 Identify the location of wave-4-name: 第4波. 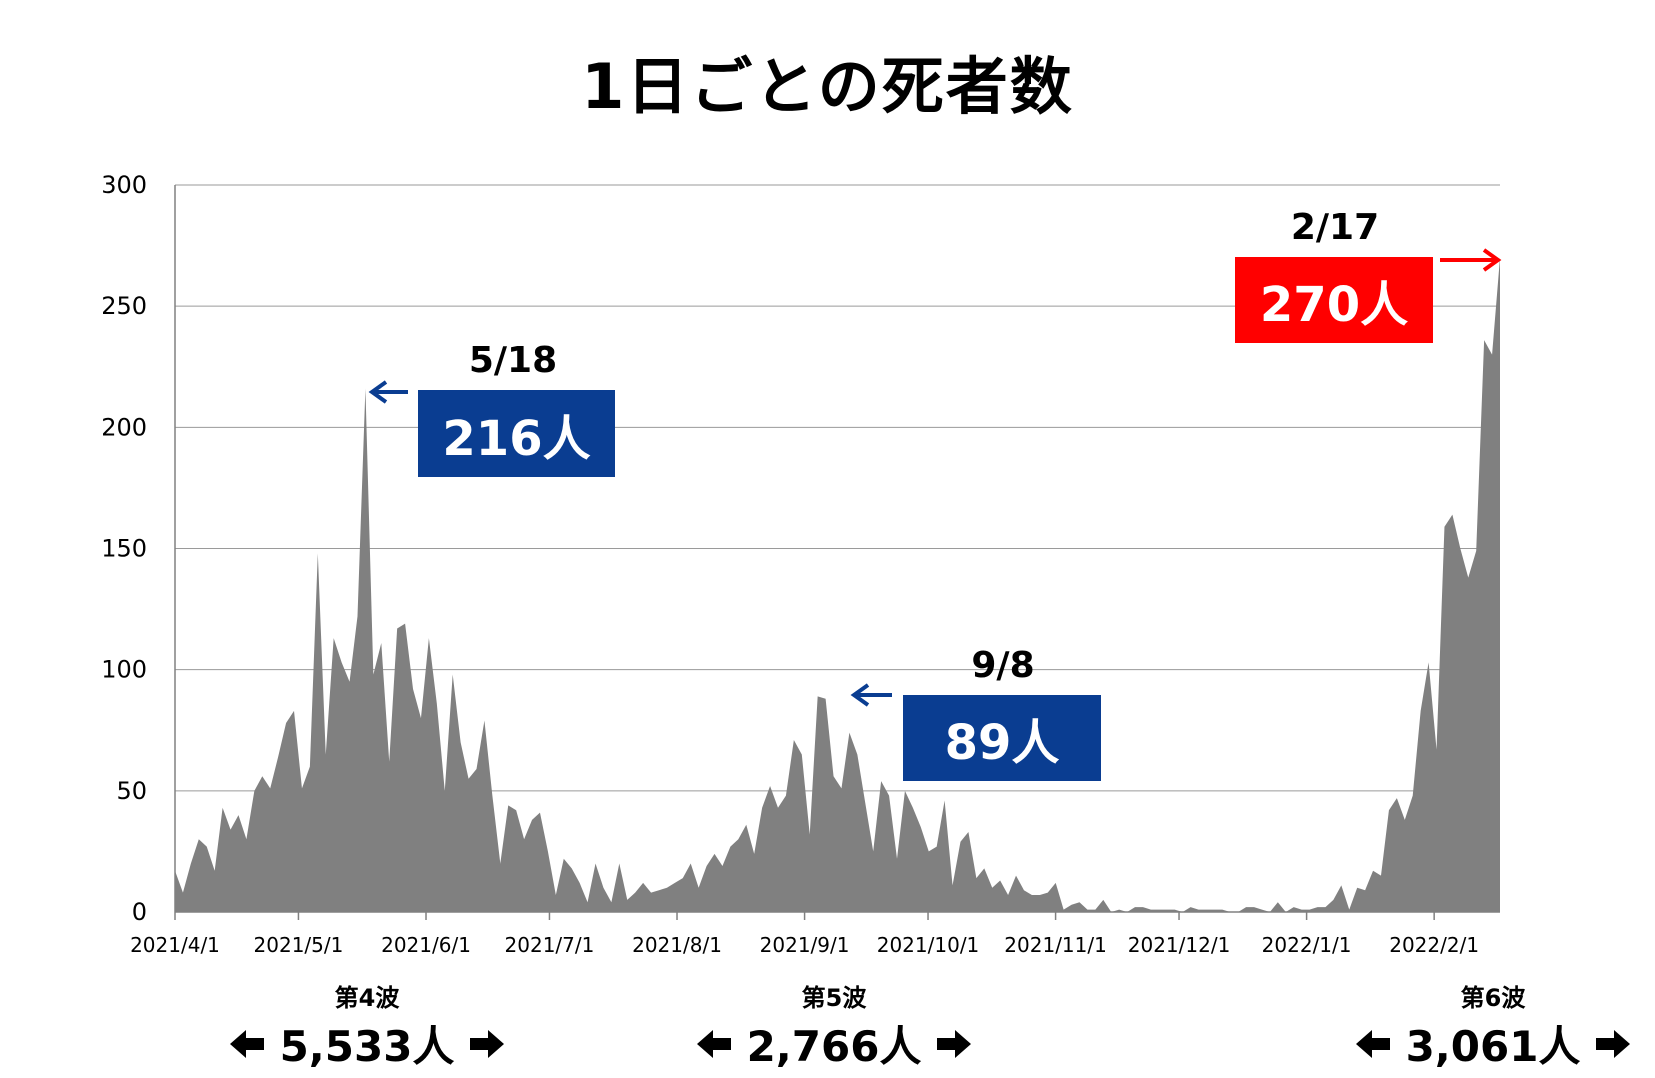
(367, 998).